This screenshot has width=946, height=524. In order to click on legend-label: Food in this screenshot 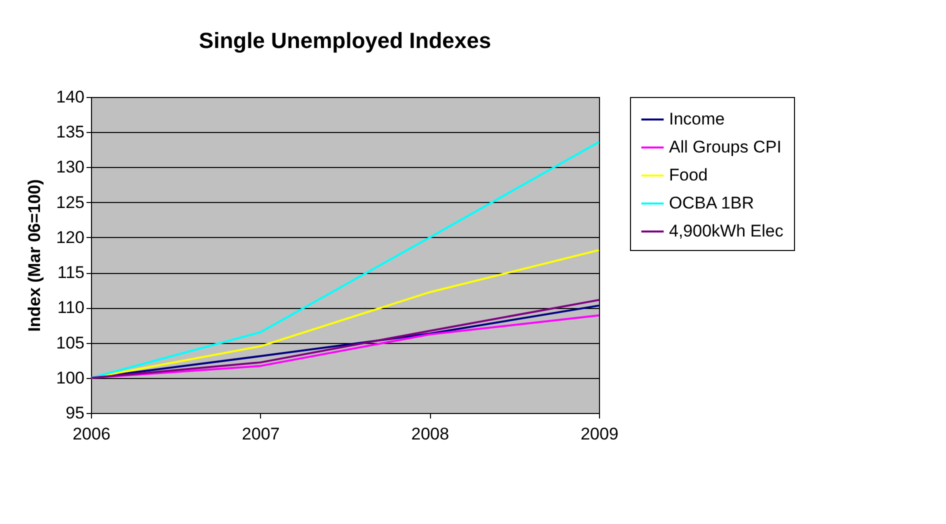, I will do `click(688, 175)`.